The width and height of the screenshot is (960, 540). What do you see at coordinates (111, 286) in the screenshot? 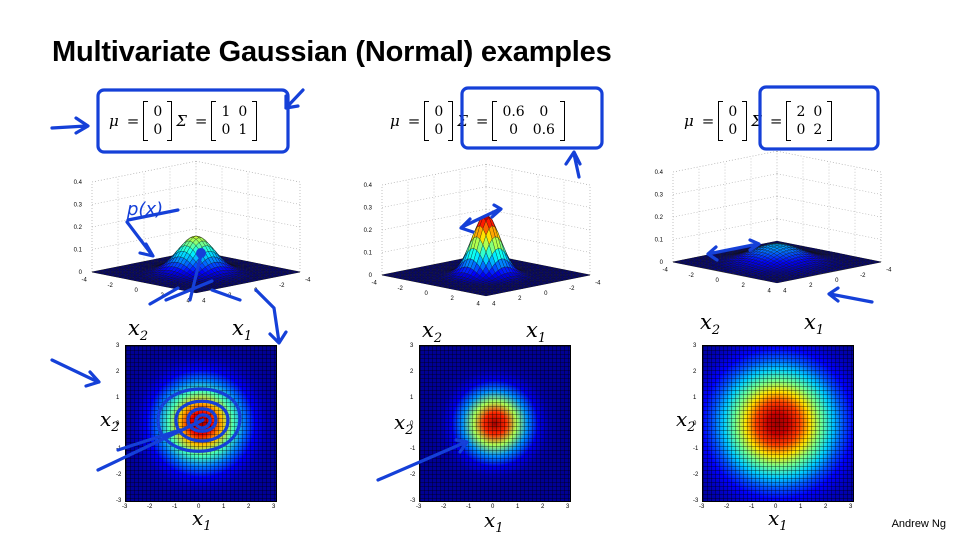
I see `surface-x1-tick: -2` at bounding box center [111, 286].